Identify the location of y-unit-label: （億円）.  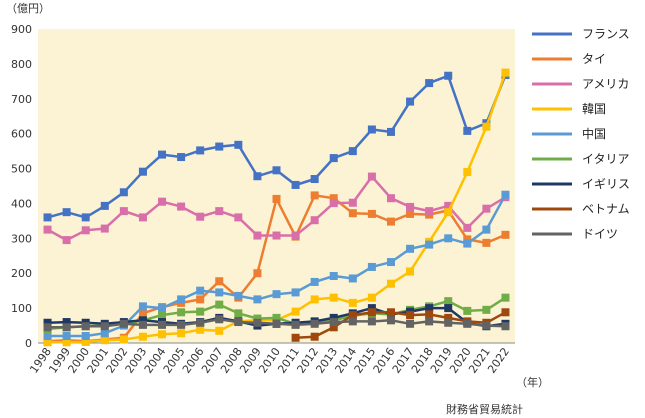
(28, 8).